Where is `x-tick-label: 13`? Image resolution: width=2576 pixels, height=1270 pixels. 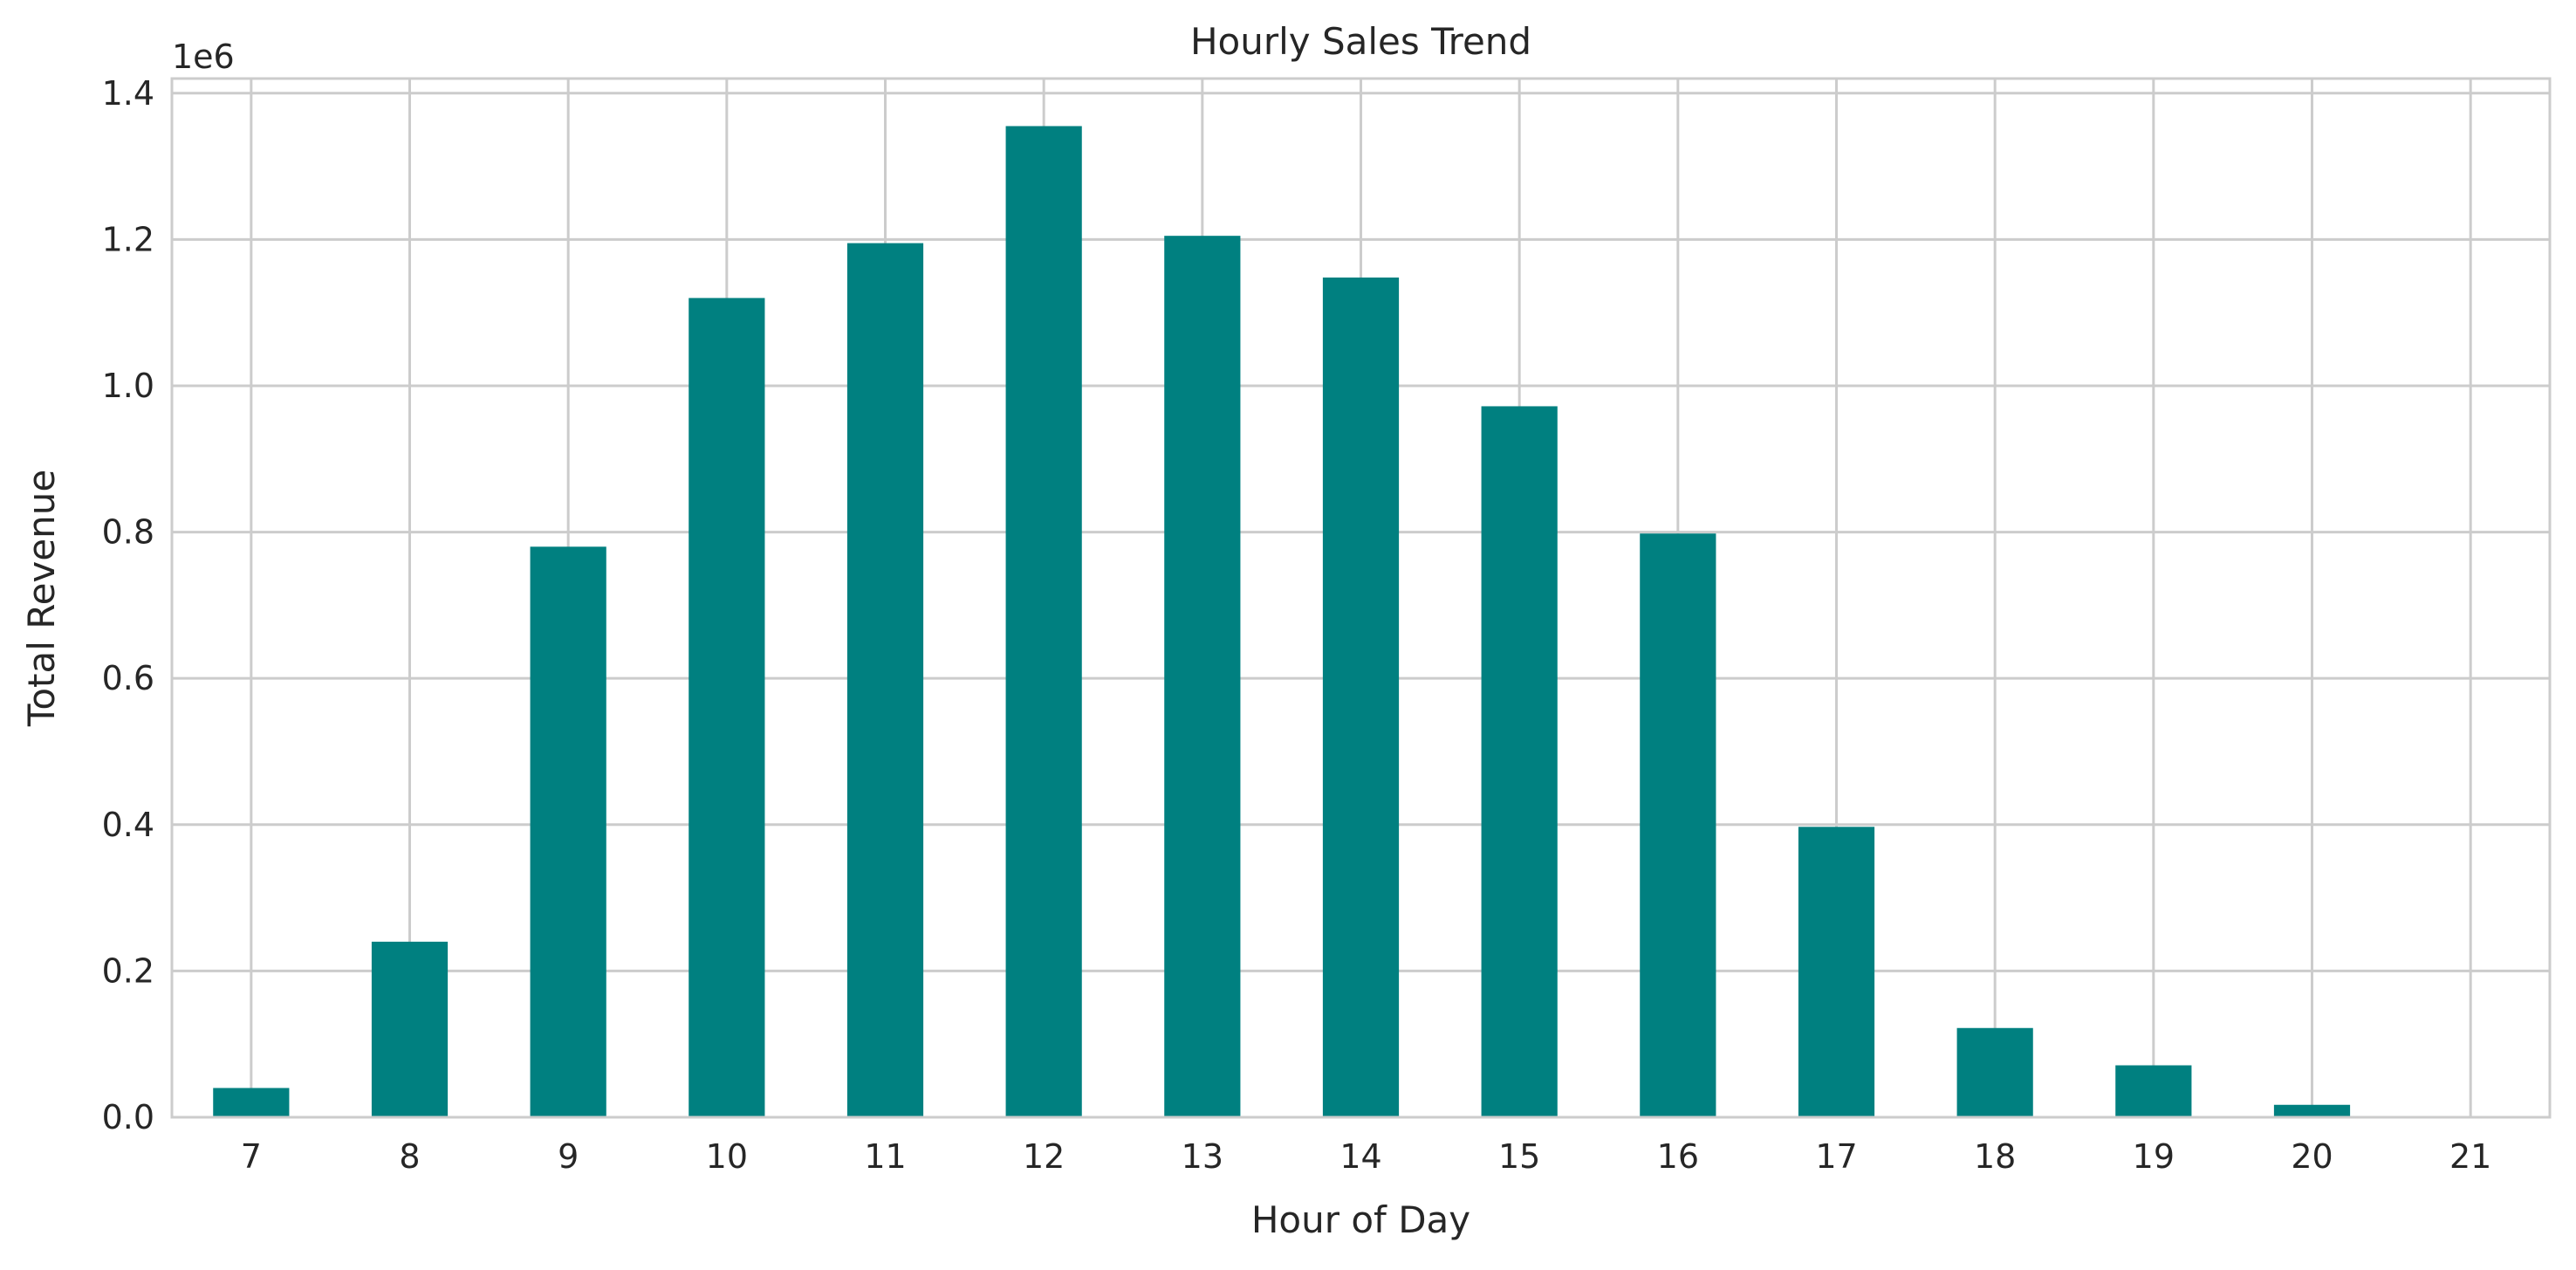
x-tick-label: 13 is located at coordinates (1202, 1156).